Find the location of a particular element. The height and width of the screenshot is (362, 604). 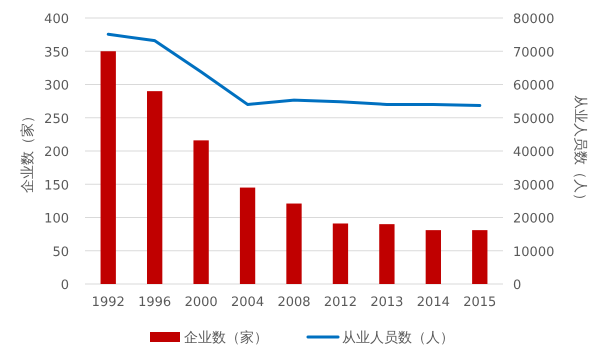

y-tick-label: 300 is located at coordinates (56, 86).